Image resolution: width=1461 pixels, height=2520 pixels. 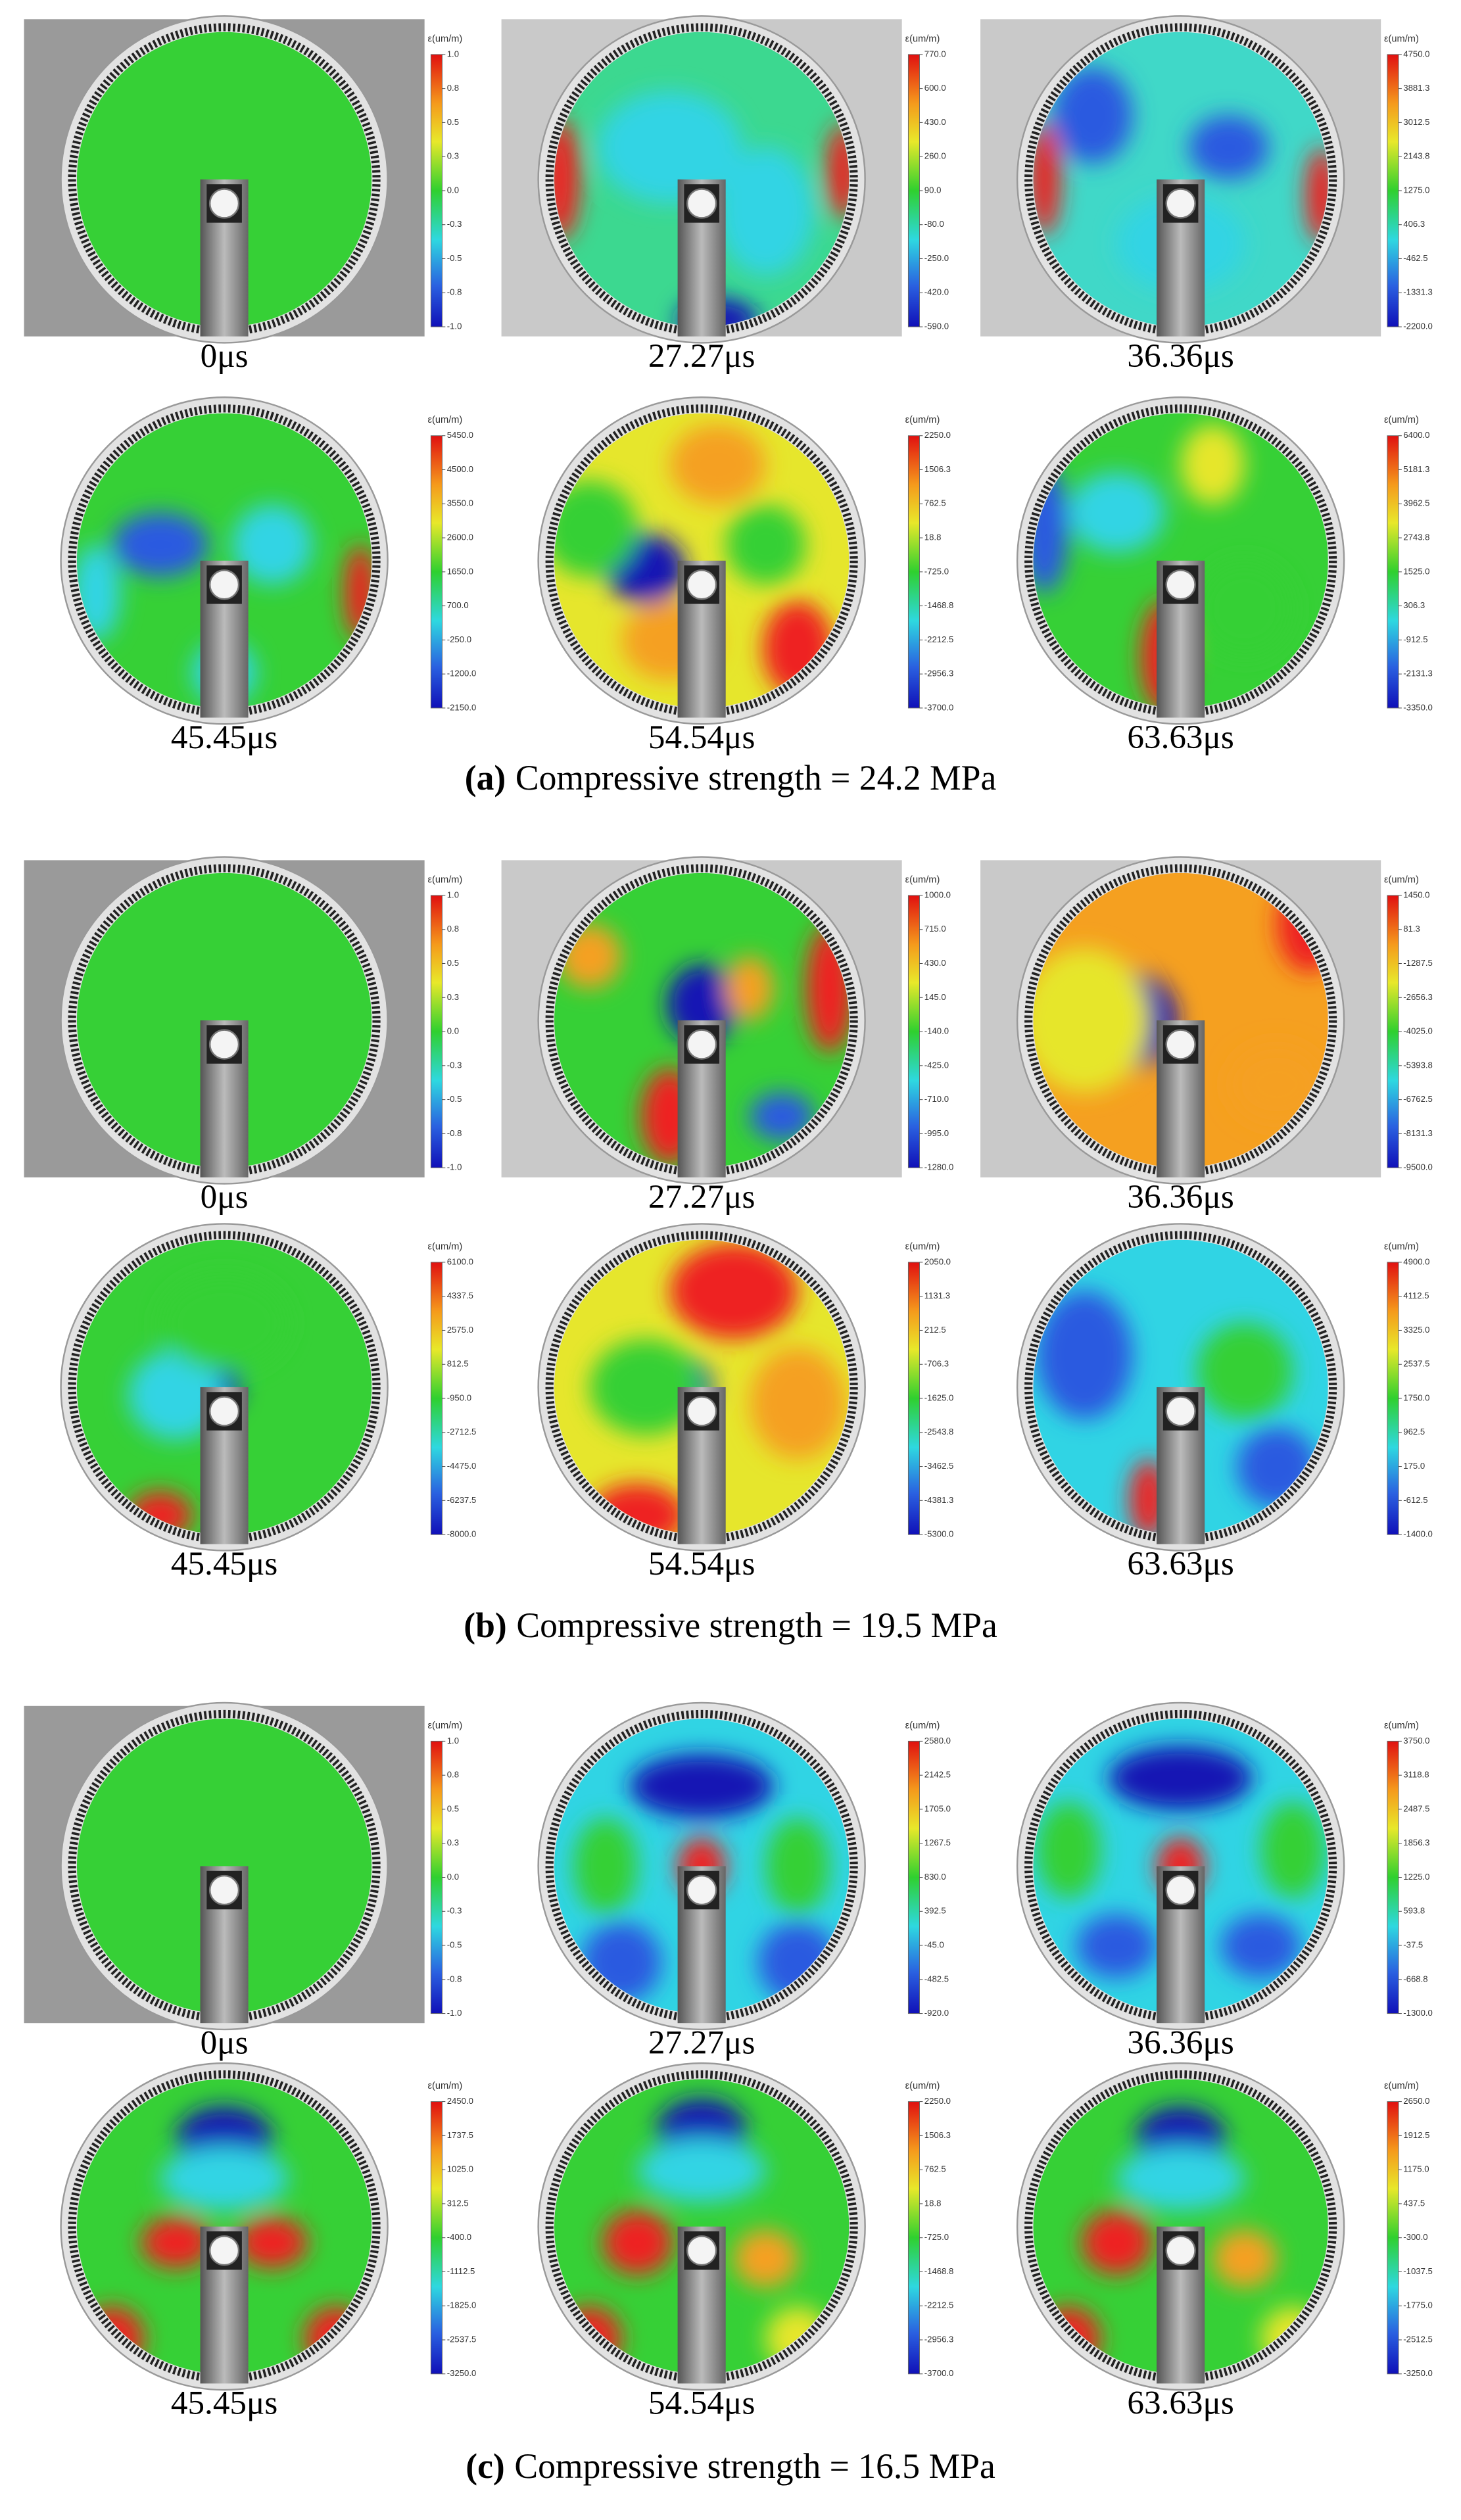 I want to click on time-label: 27.27μs, so click(x=701, y=356).